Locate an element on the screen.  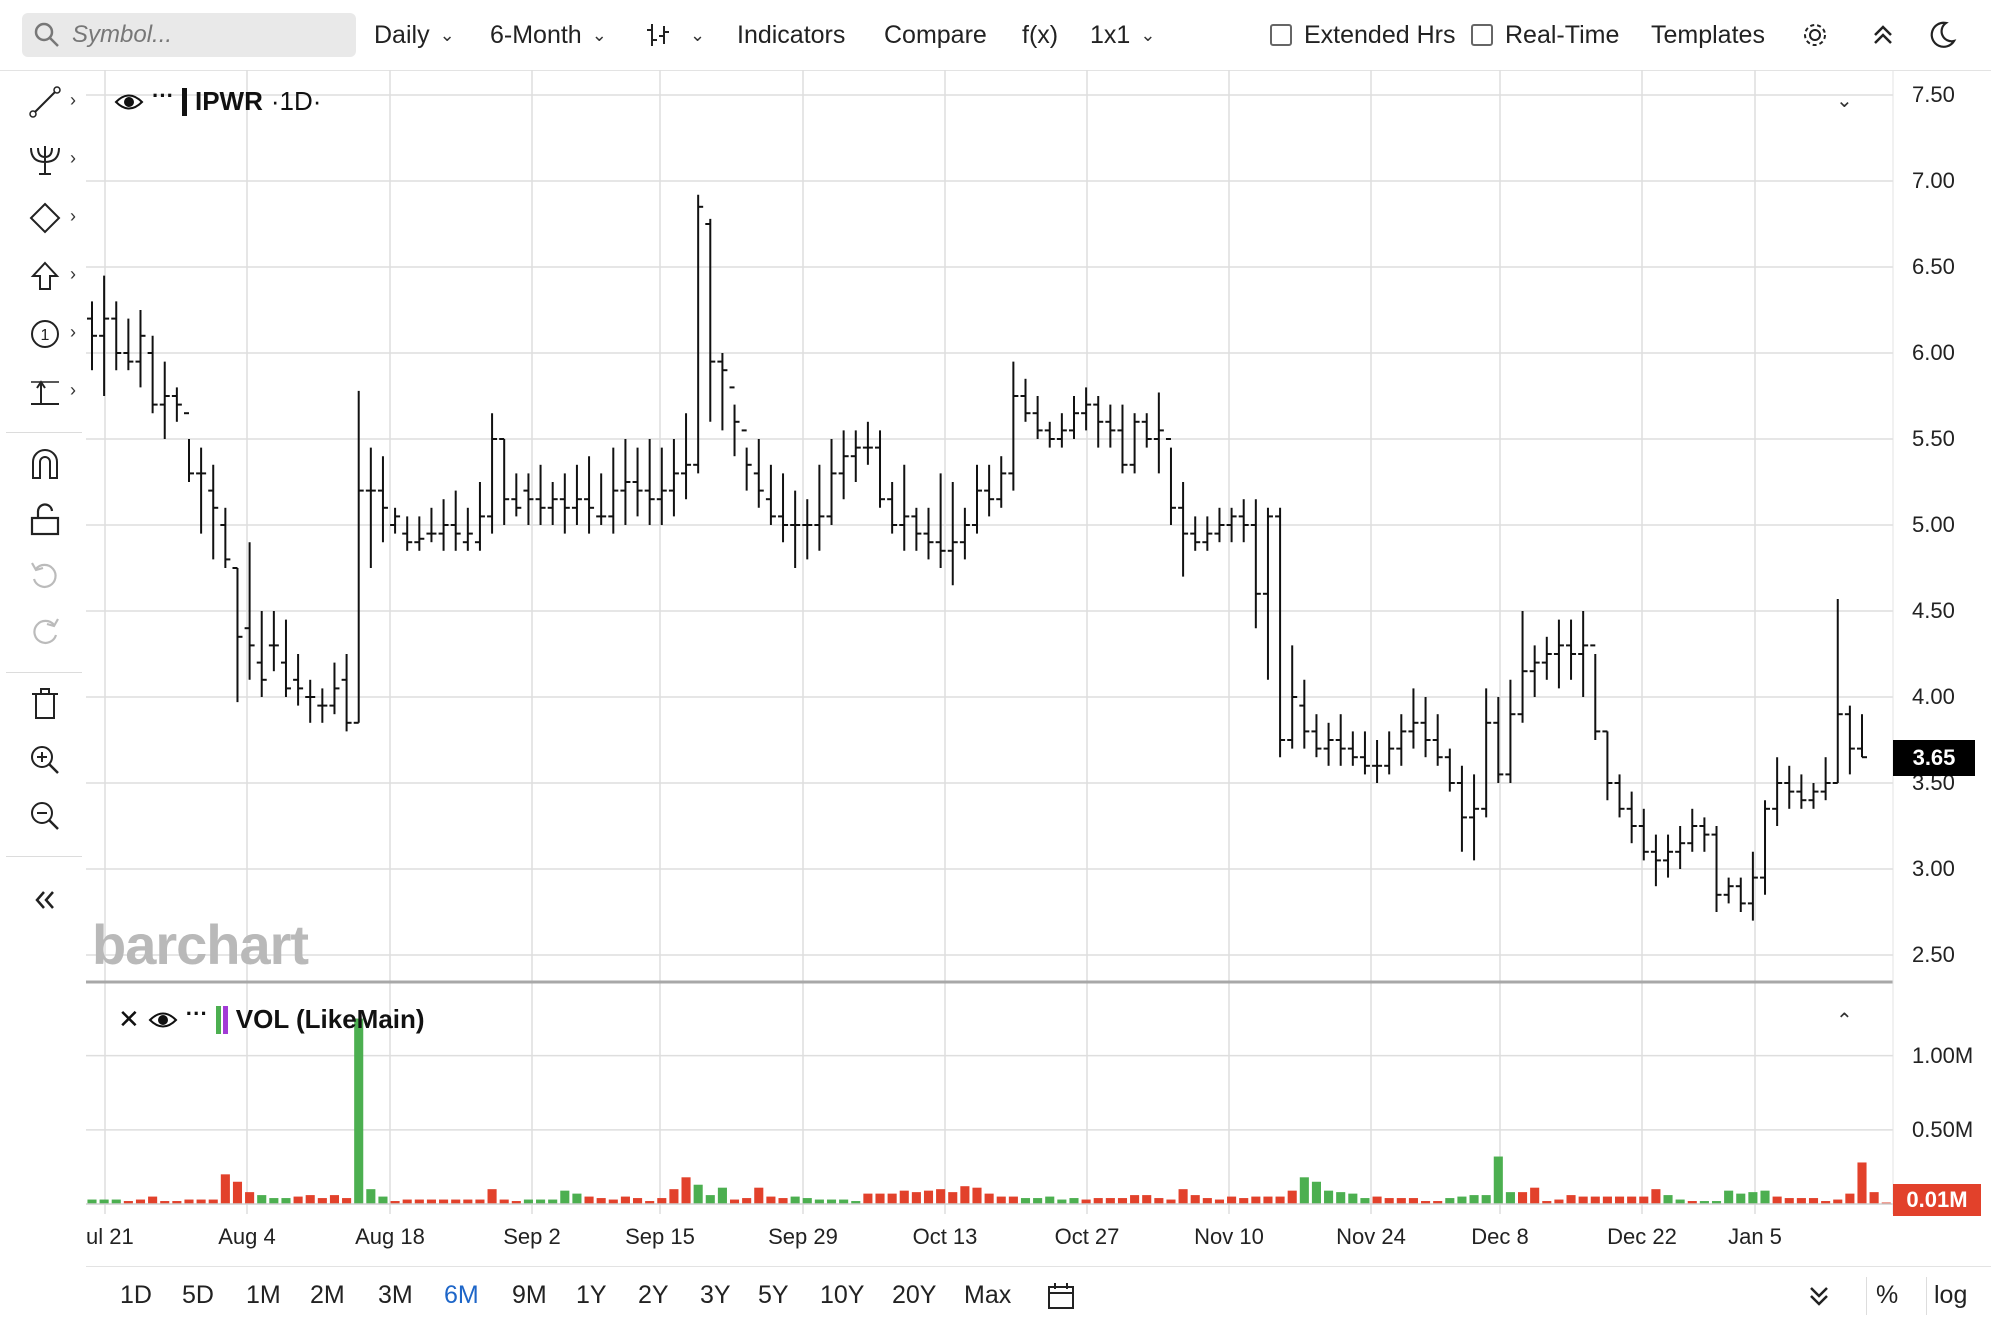
extended-hrs-toggle: Extended Hrs is located at coordinates (1362, 35).